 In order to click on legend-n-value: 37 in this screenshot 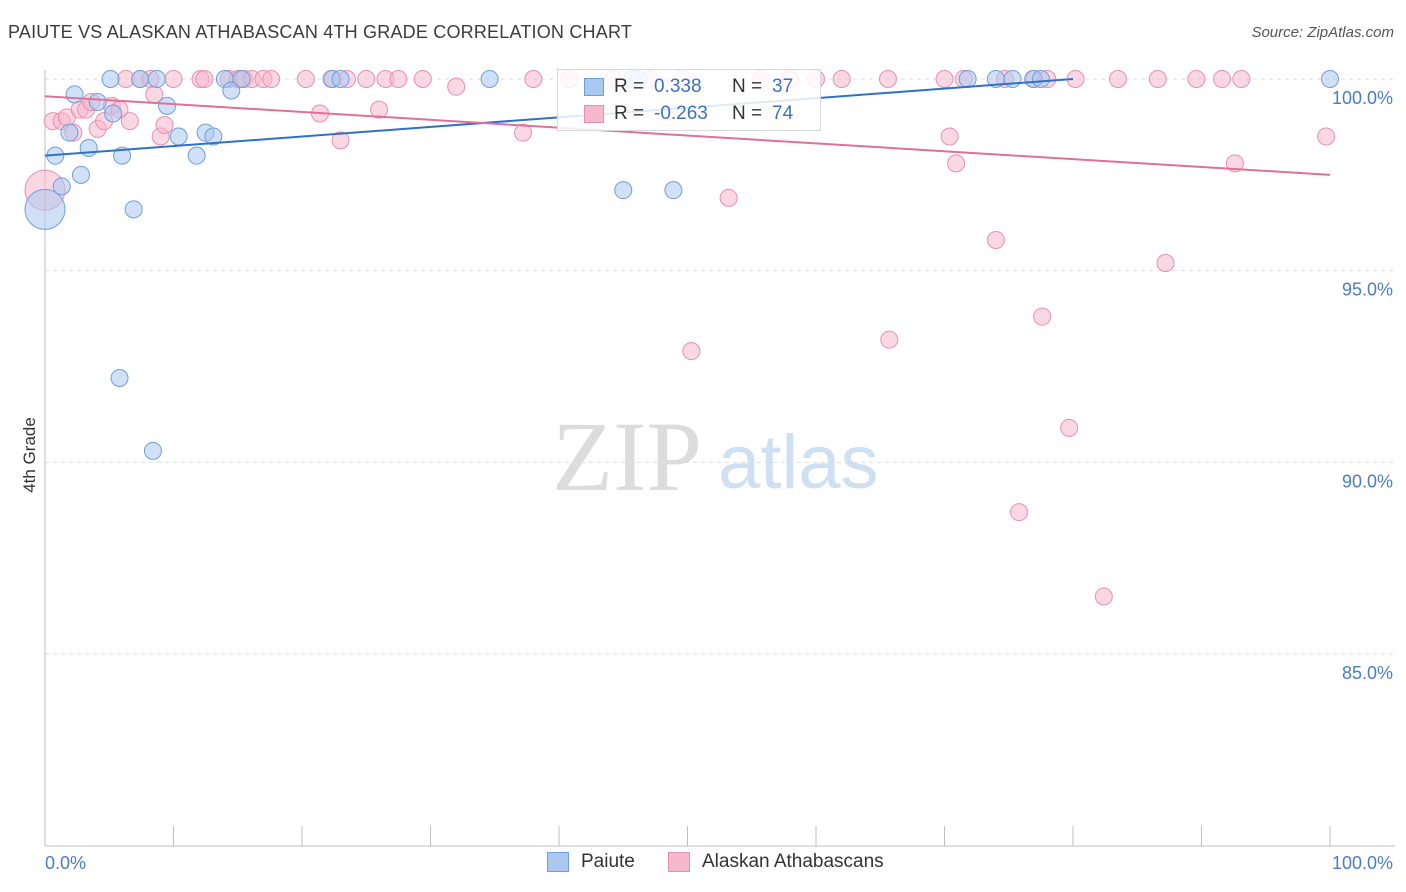, I will do `click(783, 86)`.